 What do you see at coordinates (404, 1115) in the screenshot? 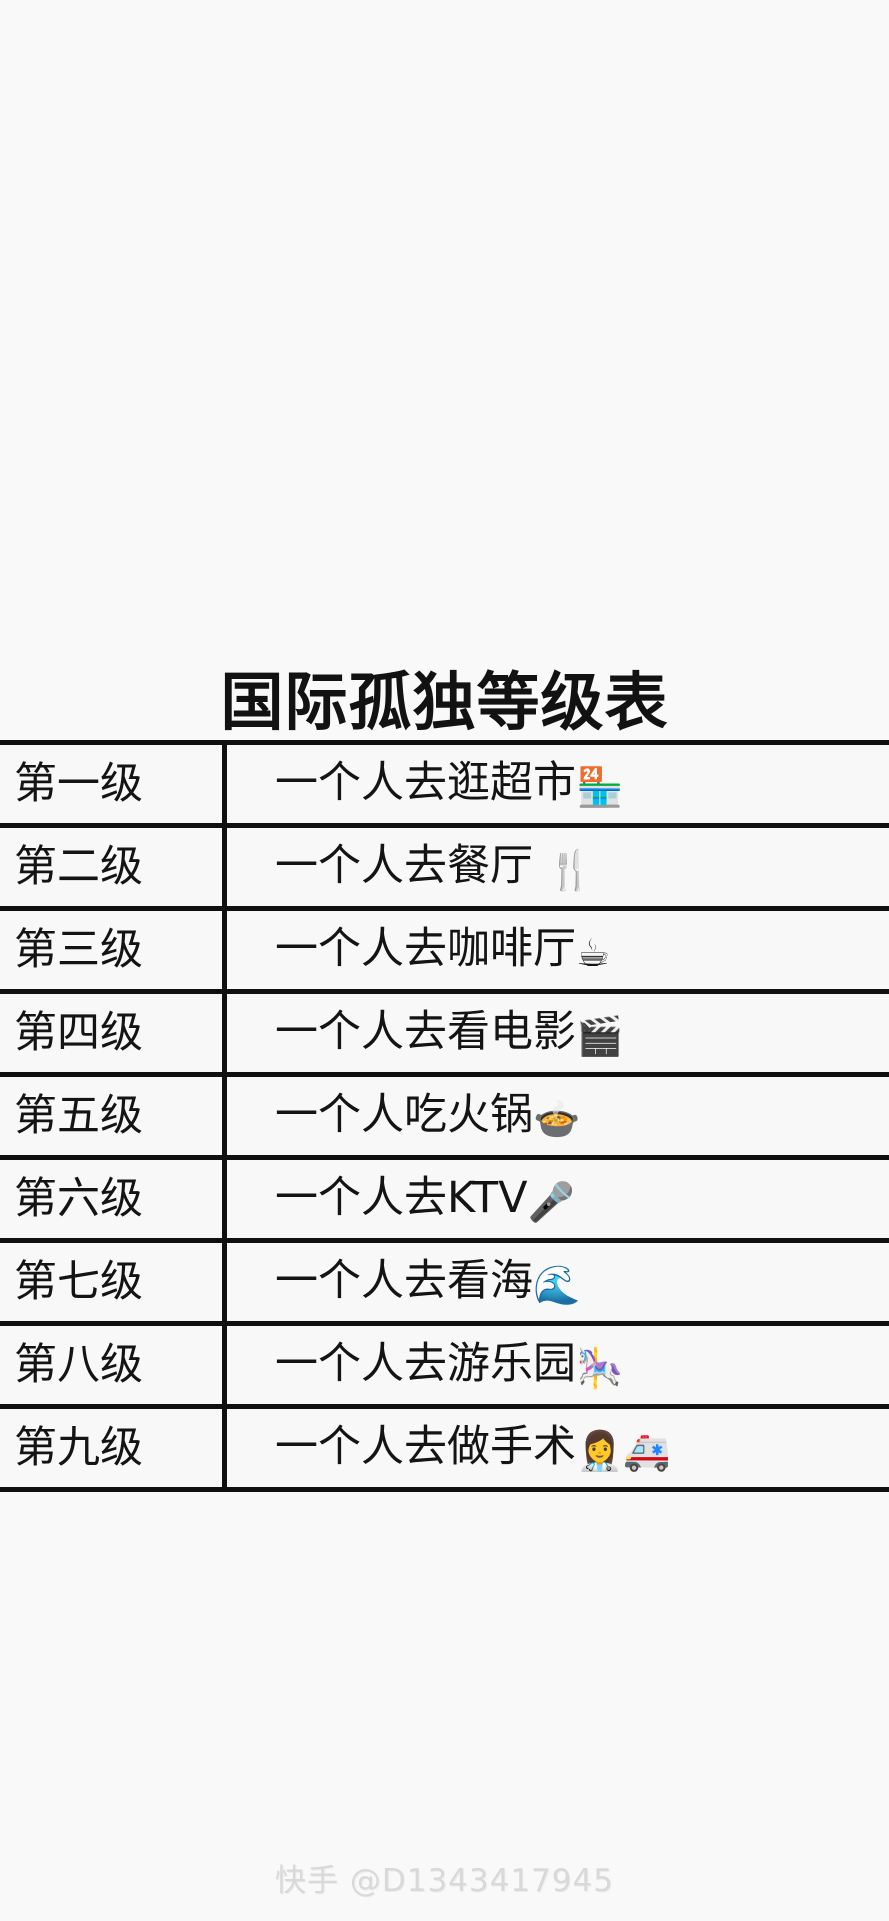
I see `description-text: 一个人吃火锅` at bounding box center [404, 1115].